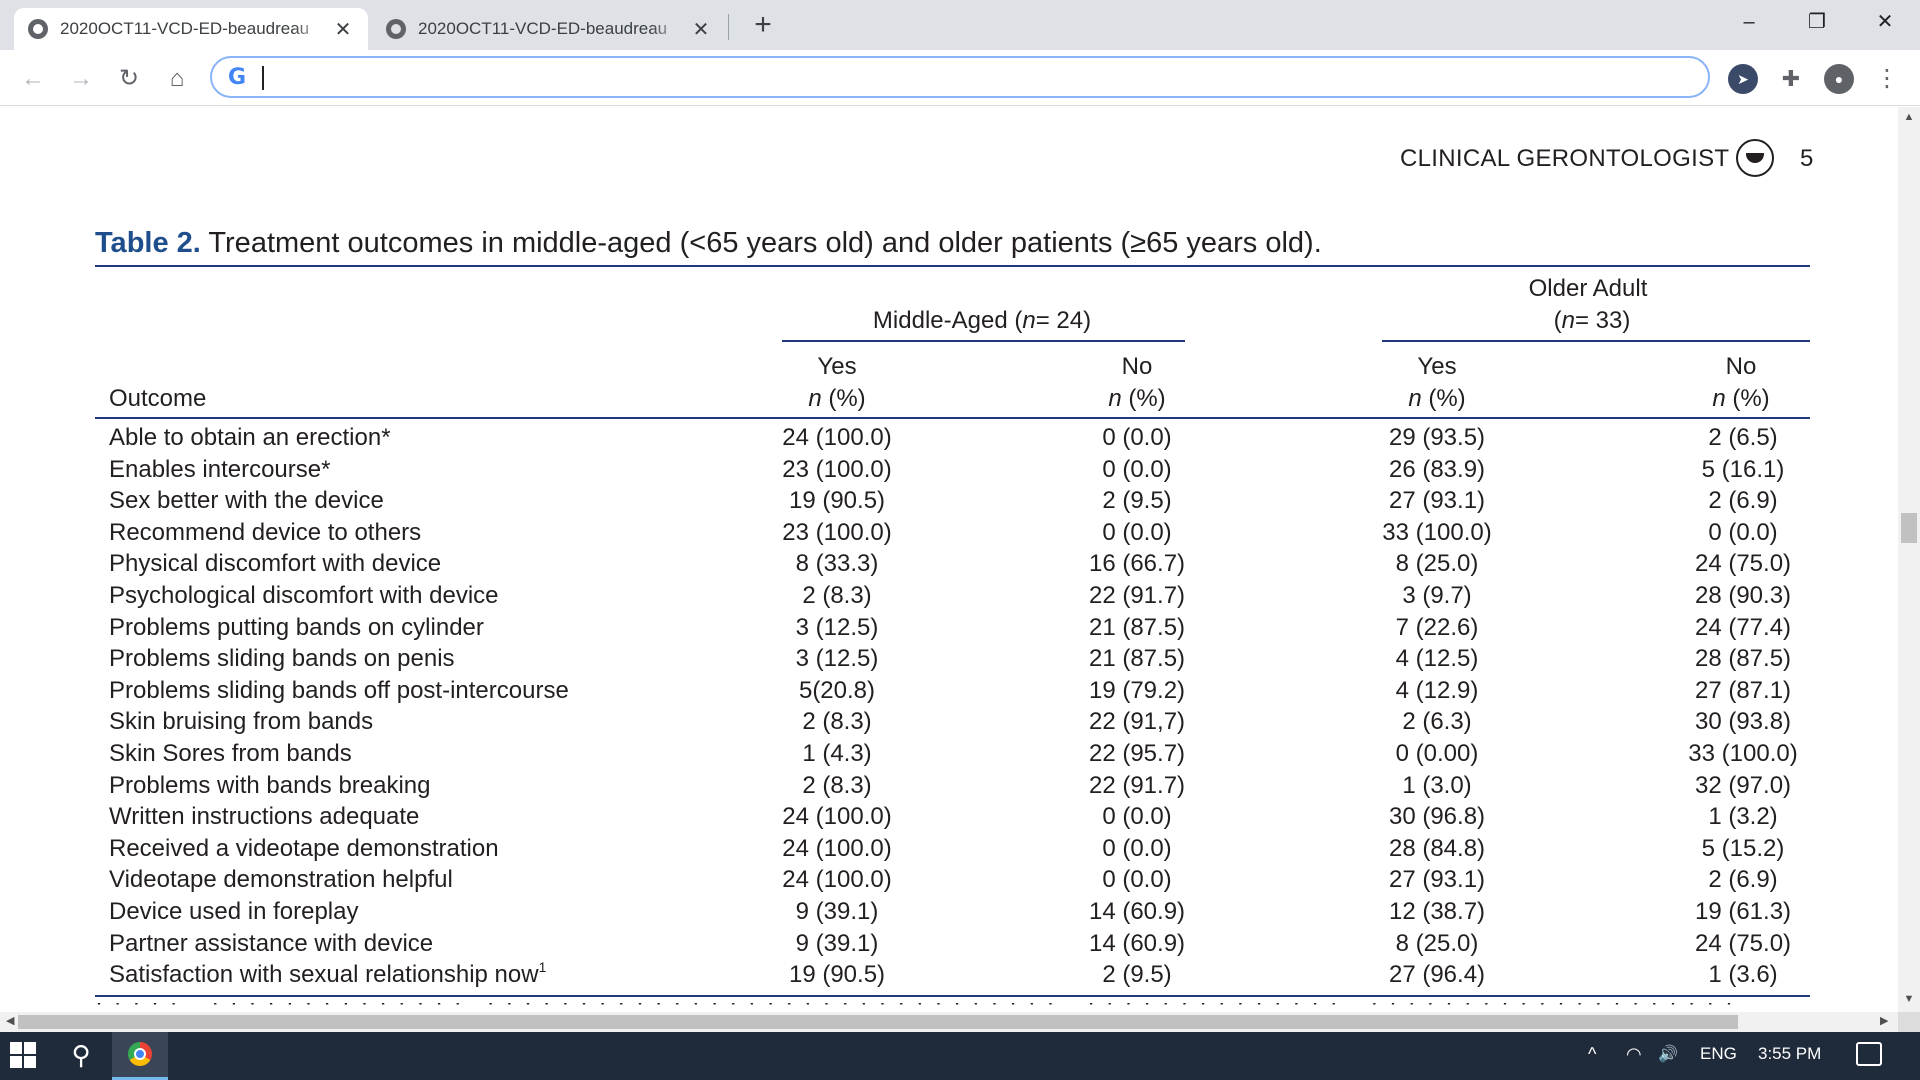 The height and width of the screenshot is (1080, 1920). What do you see at coordinates (982, 320) in the screenshot?
I see `group-header-middle-aged: Middle-Aged (n= 24)` at bounding box center [982, 320].